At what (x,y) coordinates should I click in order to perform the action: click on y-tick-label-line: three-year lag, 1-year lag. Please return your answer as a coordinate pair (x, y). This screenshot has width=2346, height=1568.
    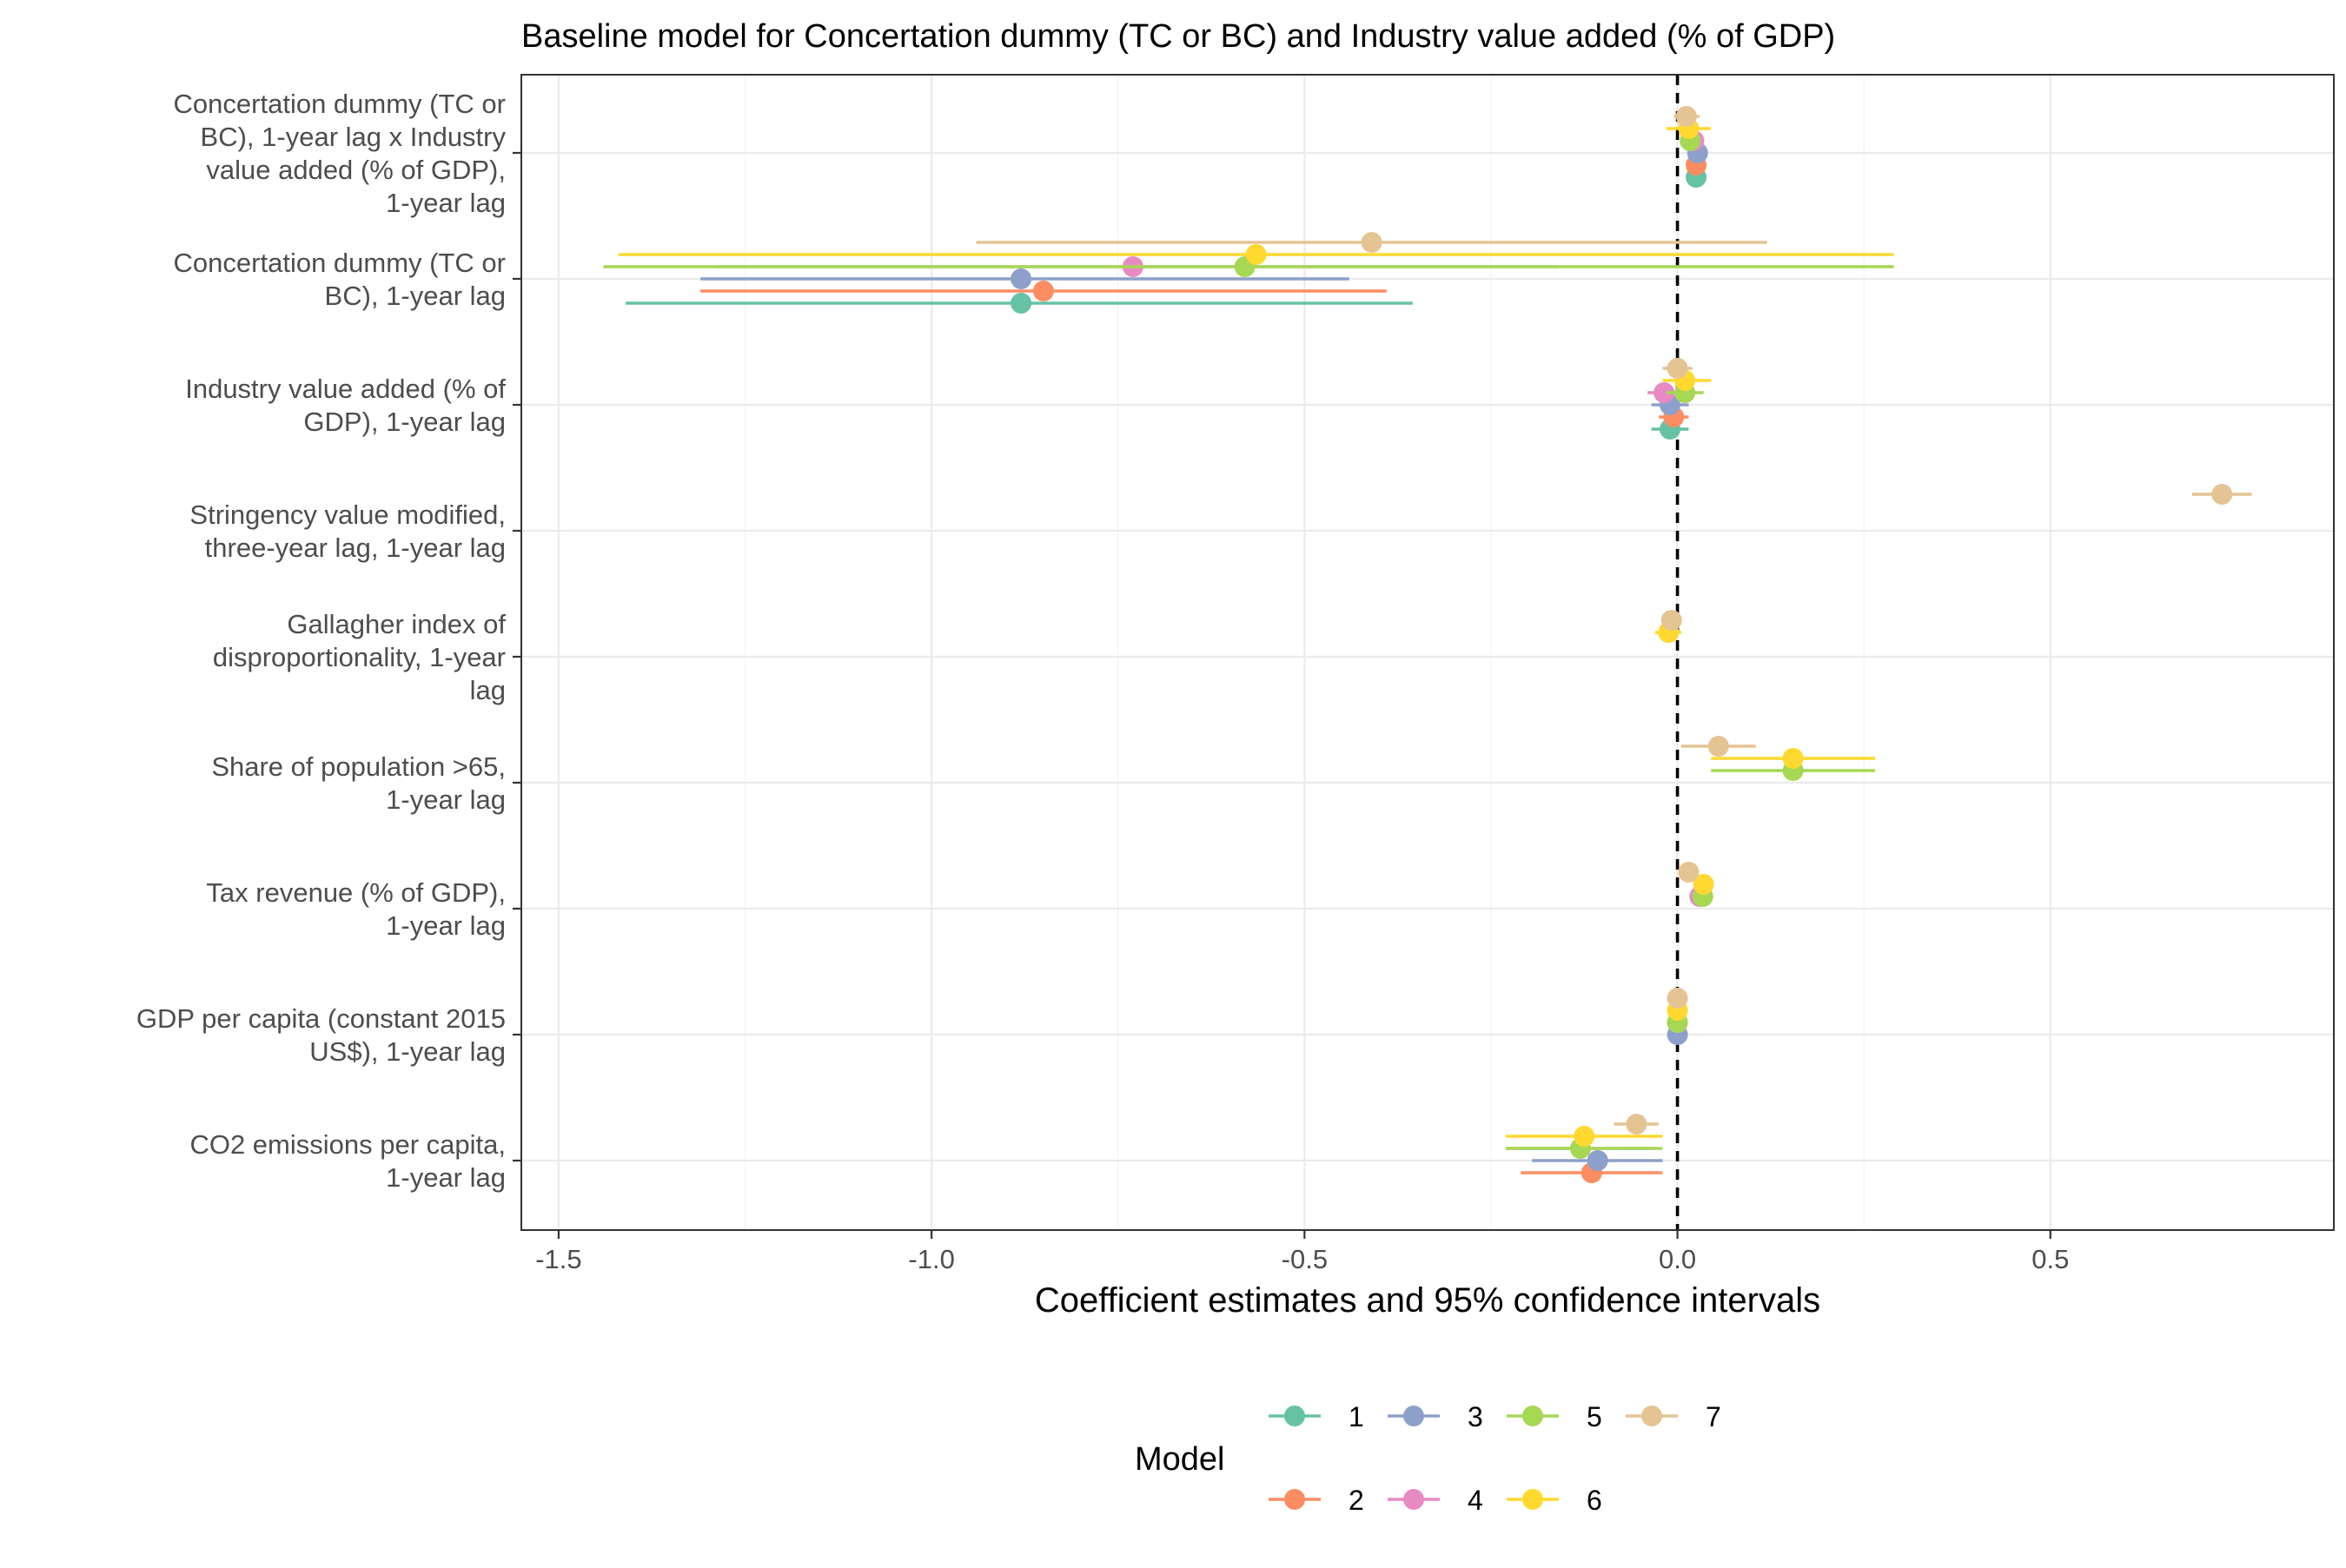
    Looking at the image, I should click on (356, 548).